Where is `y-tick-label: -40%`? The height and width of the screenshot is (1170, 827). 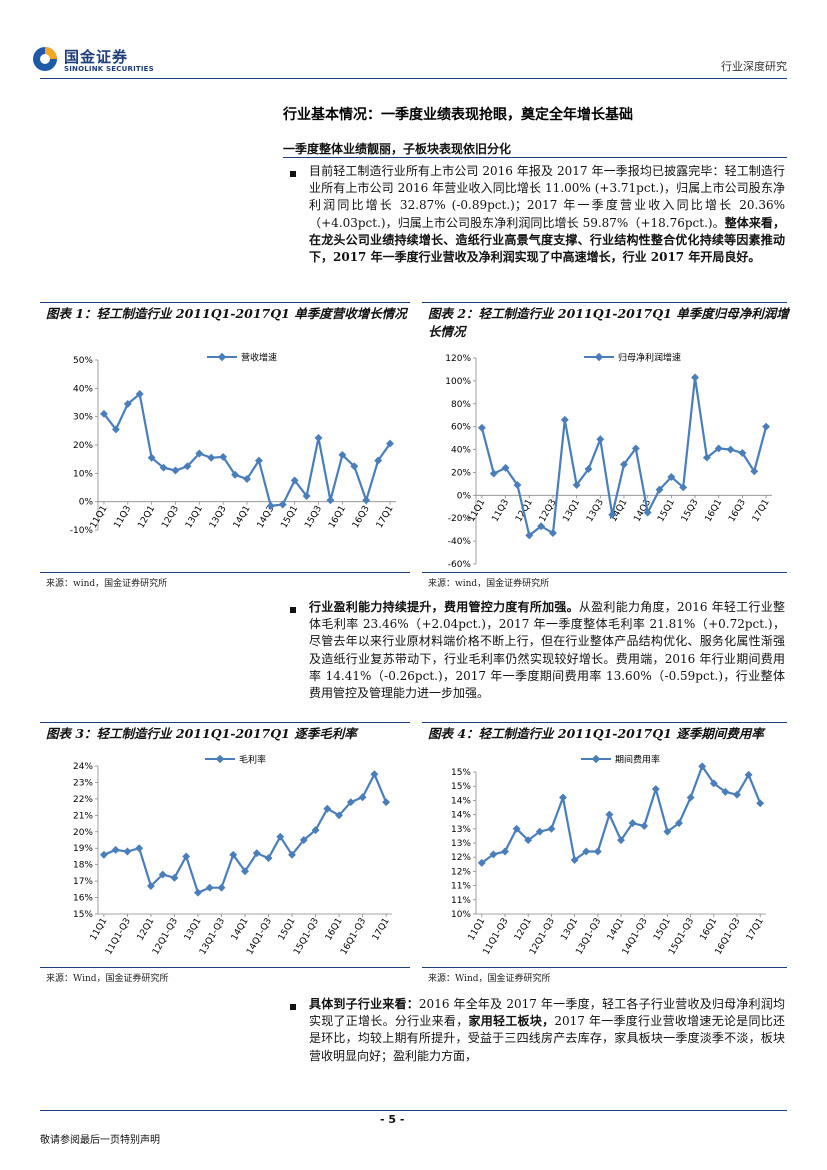 y-tick-label: -40% is located at coordinates (460, 542).